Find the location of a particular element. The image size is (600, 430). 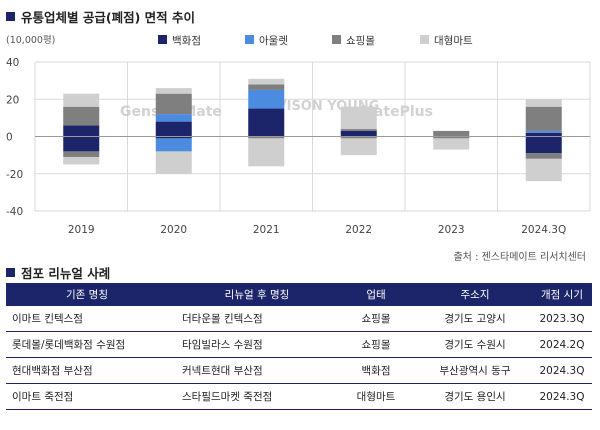

cell-renewed-name: 타임빌라스 수원점 is located at coordinates (249, 344).